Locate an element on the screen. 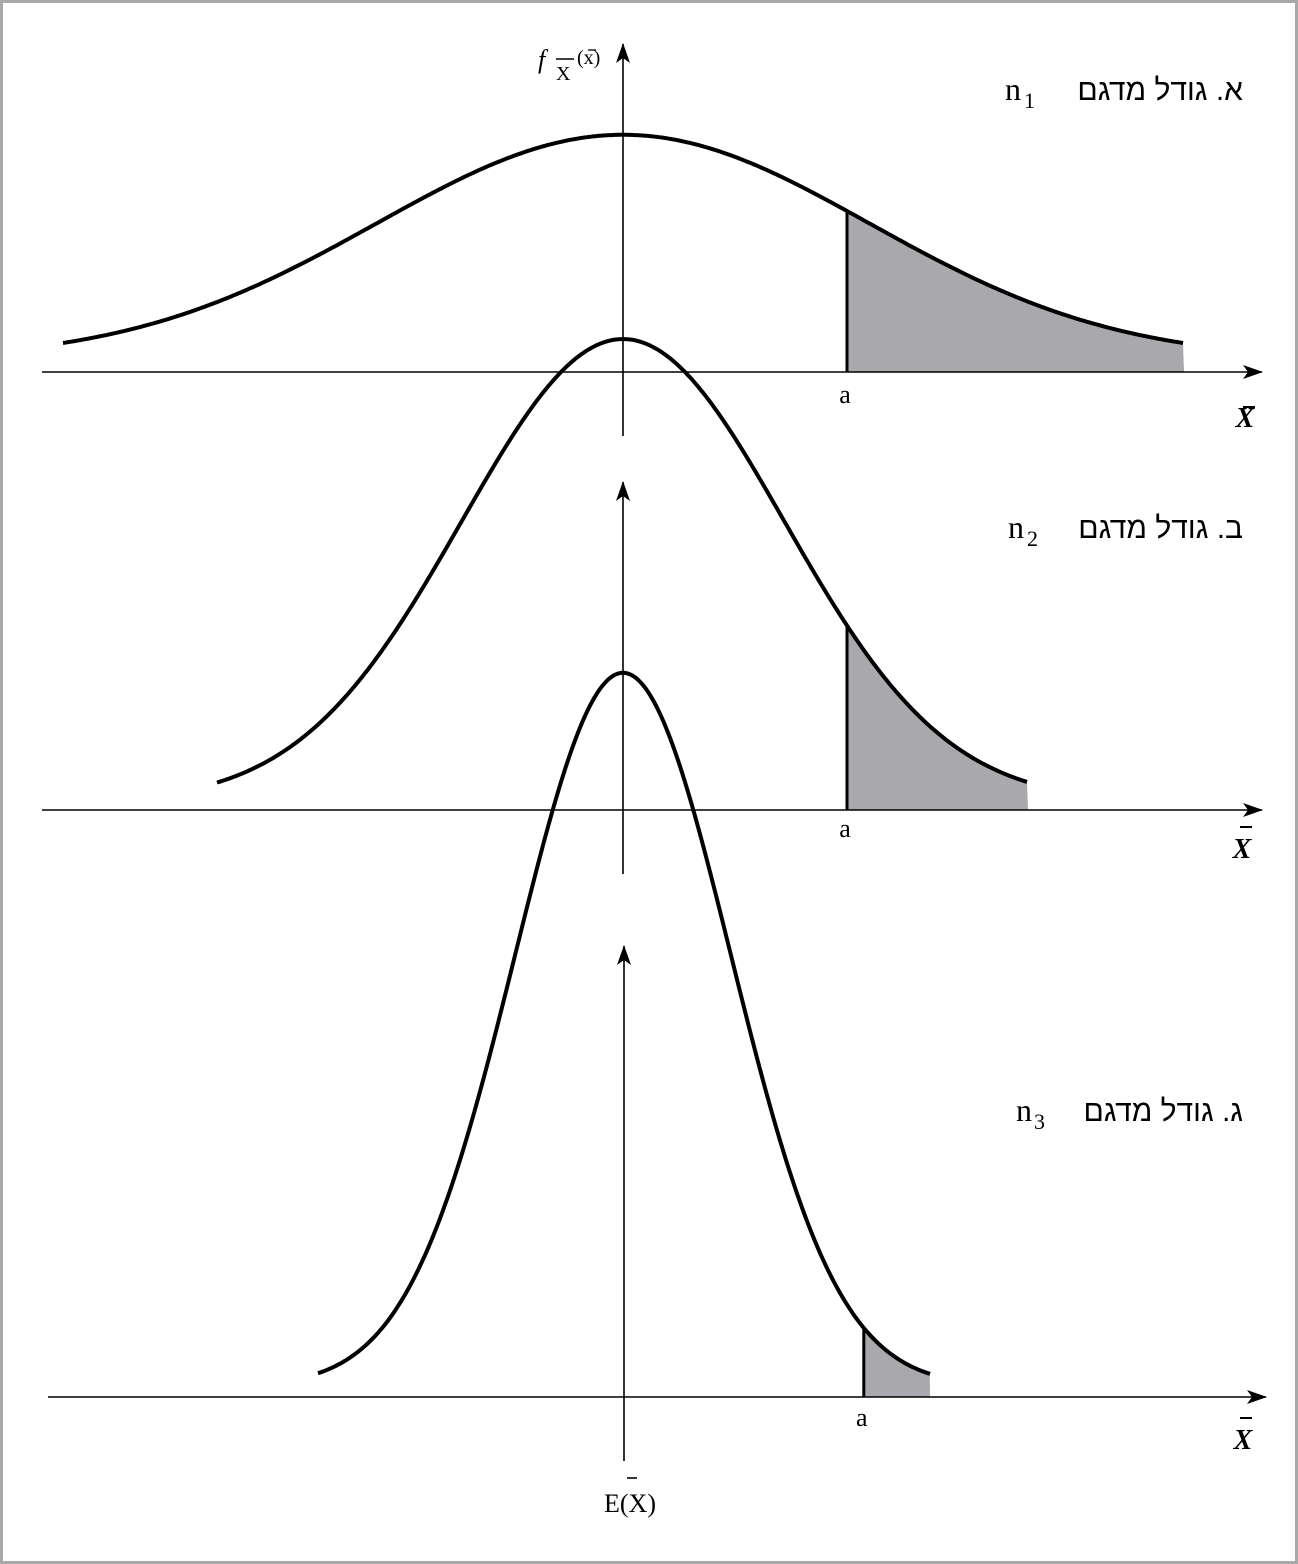 The width and height of the screenshot is (1298, 1564). panel-1-tail-area is located at coordinates (1015, 291).